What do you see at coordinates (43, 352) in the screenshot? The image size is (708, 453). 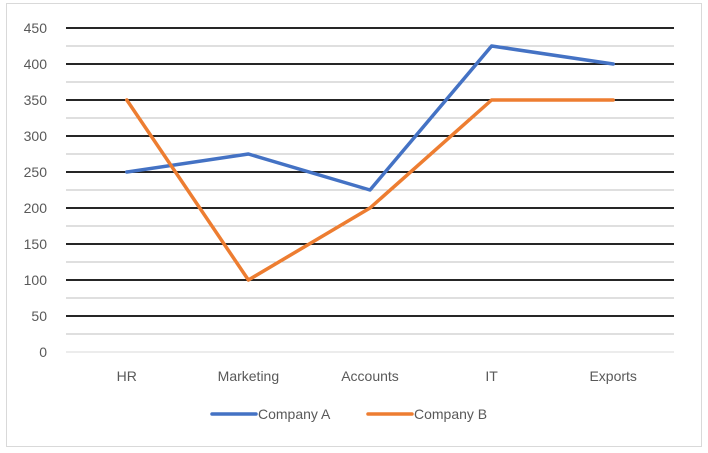 I see `y-tick-label: 0` at bounding box center [43, 352].